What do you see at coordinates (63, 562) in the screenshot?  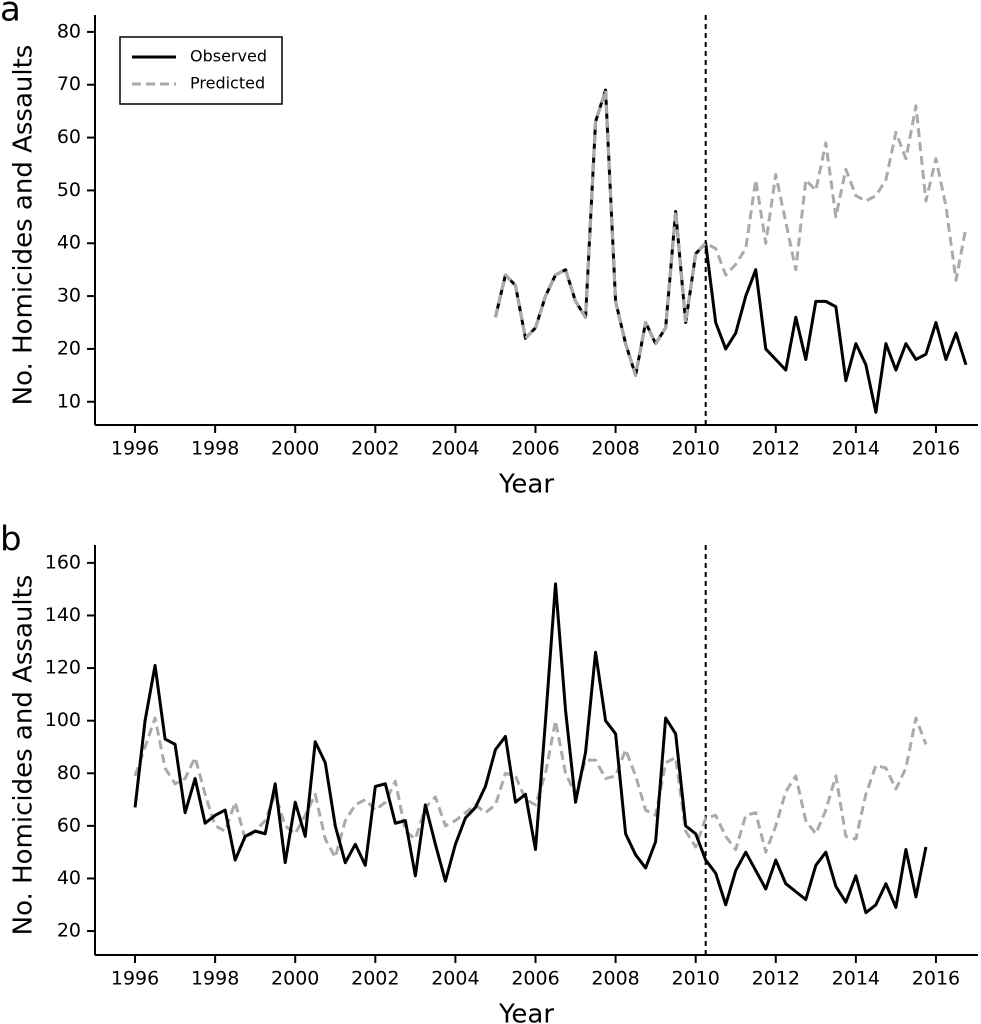 I see `y-tick-label: 160` at bounding box center [63, 562].